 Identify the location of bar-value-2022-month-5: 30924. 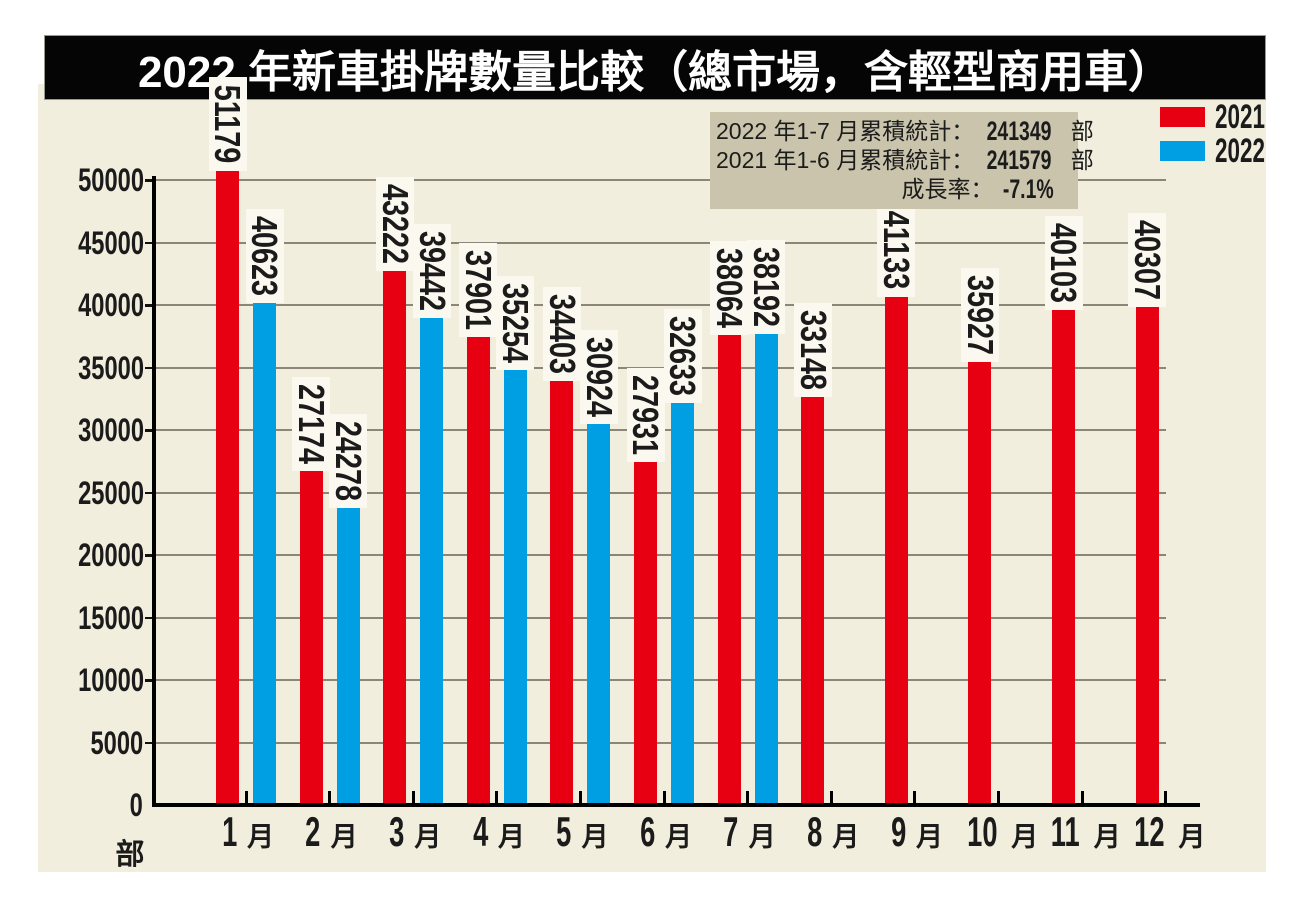
(599, 377).